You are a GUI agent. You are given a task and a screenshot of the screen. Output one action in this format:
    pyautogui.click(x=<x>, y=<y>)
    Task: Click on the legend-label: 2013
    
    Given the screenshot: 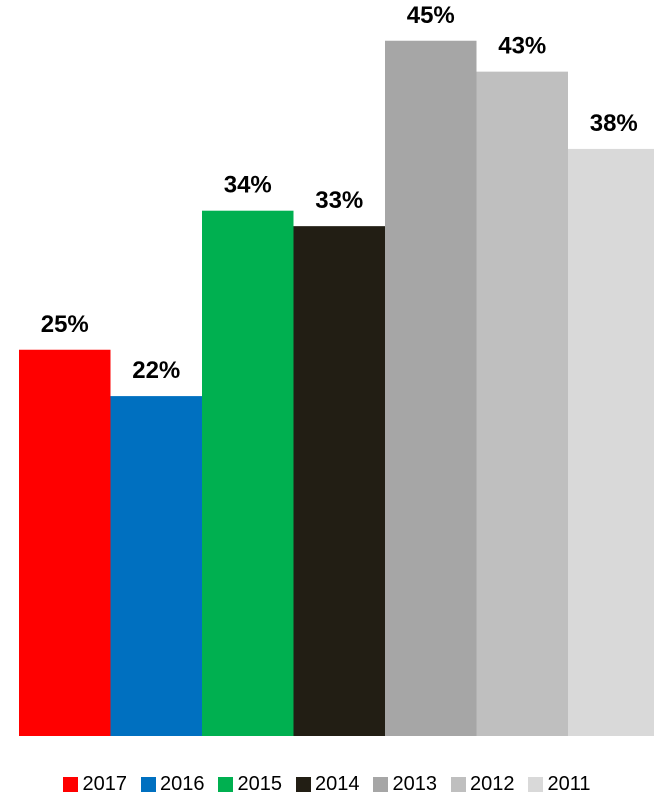 What is the action you would take?
    pyautogui.click(x=414, y=784)
    